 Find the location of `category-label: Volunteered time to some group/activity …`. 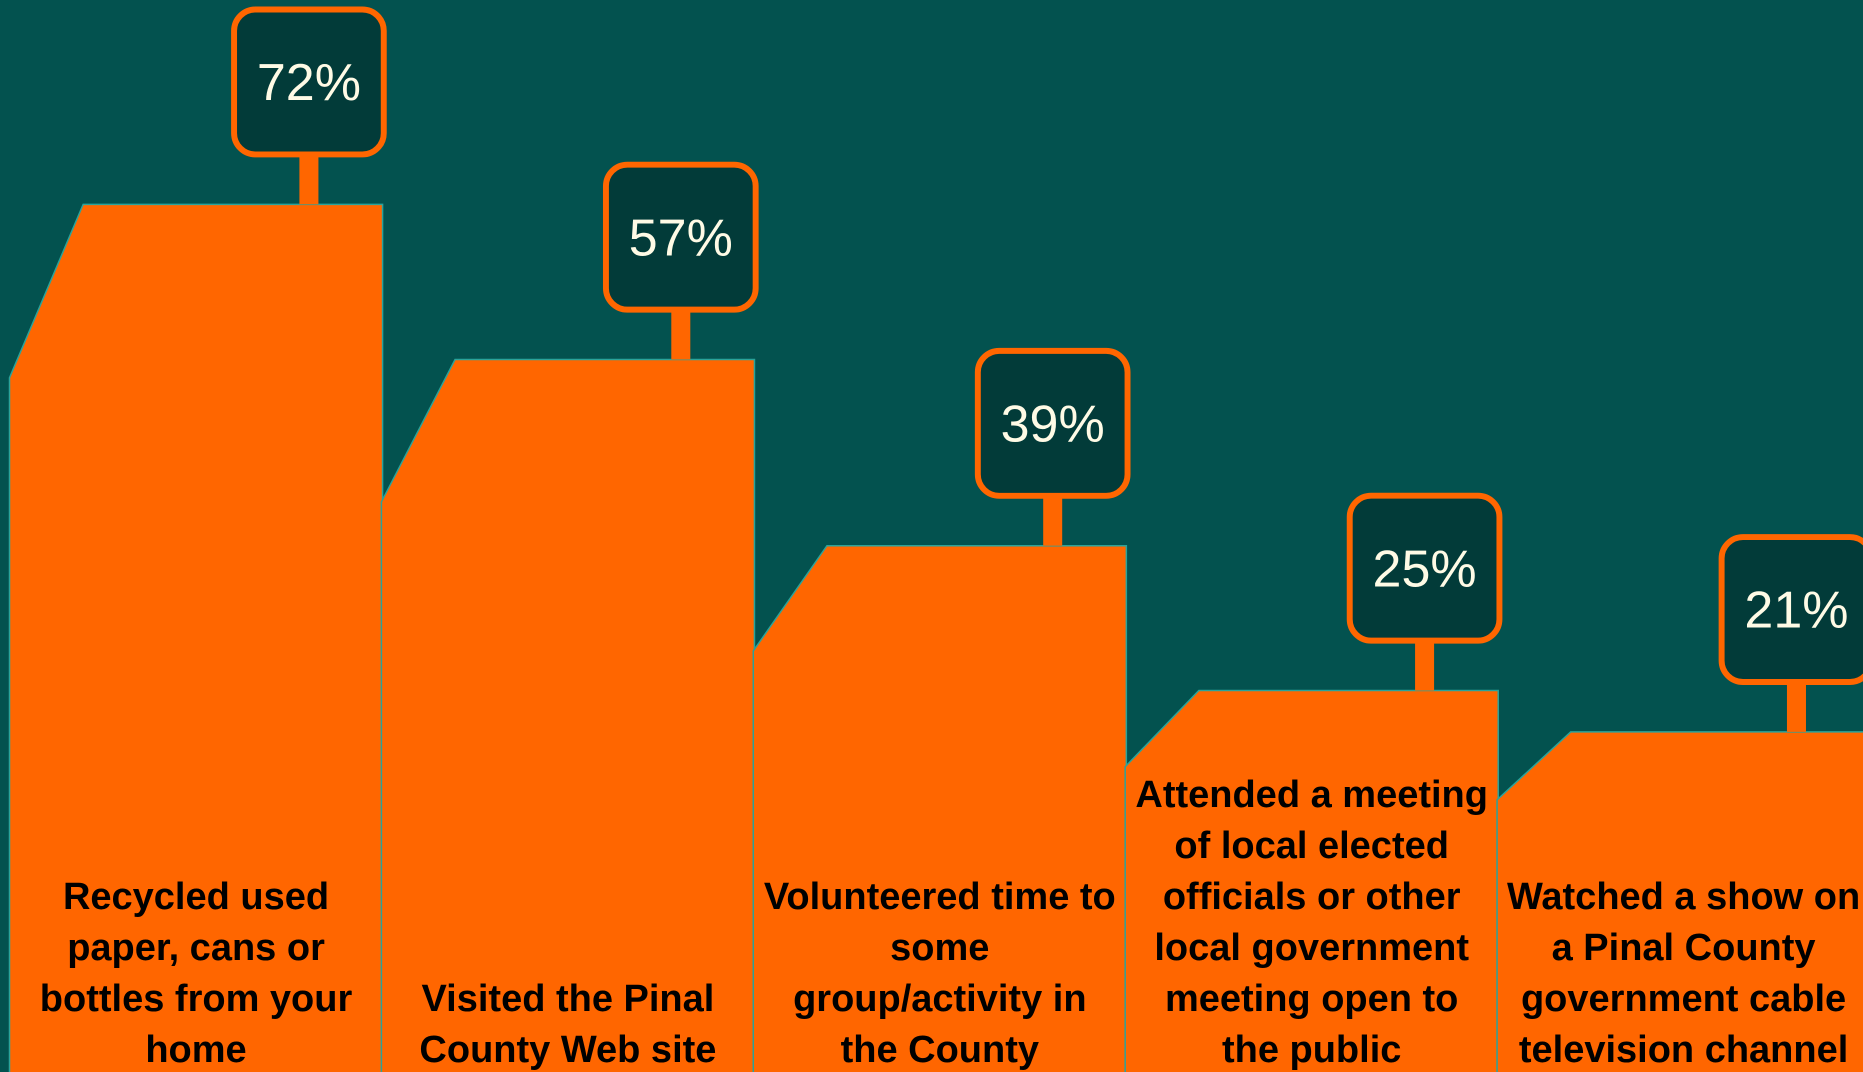

category-label: Volunteered time to some group/activity … is located at coordinates (939, 973).